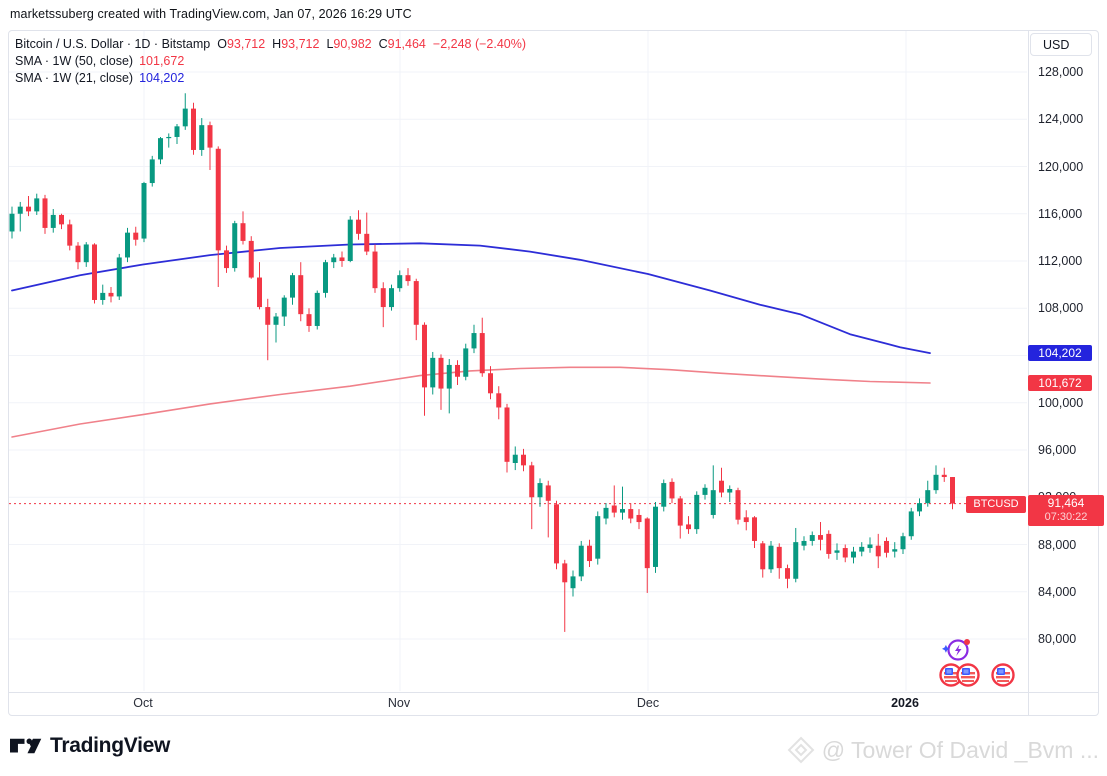 This screenshot has height=776, width=1107. What do you see at coordinates (143, 703) in the screenshot?
I see `time-tick-label: Oct` at bounding box center [143, 703].